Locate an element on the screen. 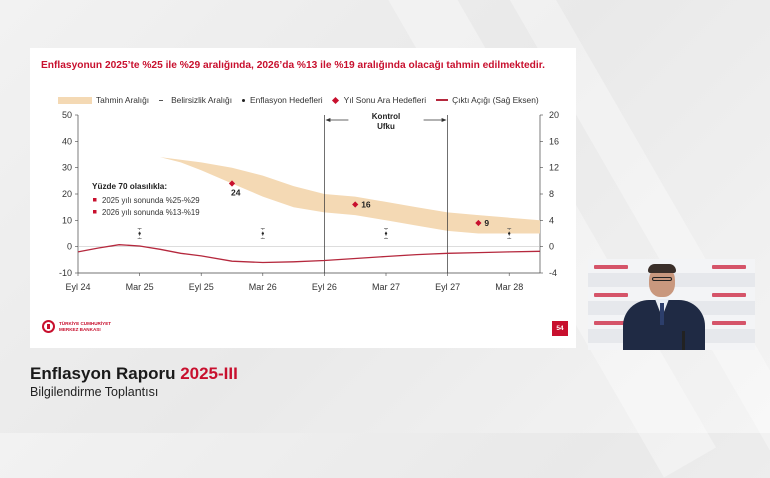 This screenshot has width=770, height=478. legend-label: Çıktı Açığı (Sağ Eksen) is located at coordinates (495, 100).